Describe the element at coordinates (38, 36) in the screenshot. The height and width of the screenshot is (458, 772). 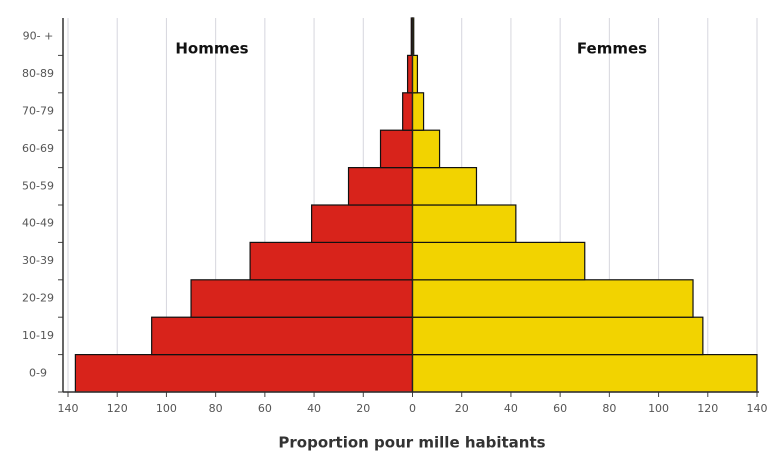
I see `y-tick-label: 90- +` at that location.